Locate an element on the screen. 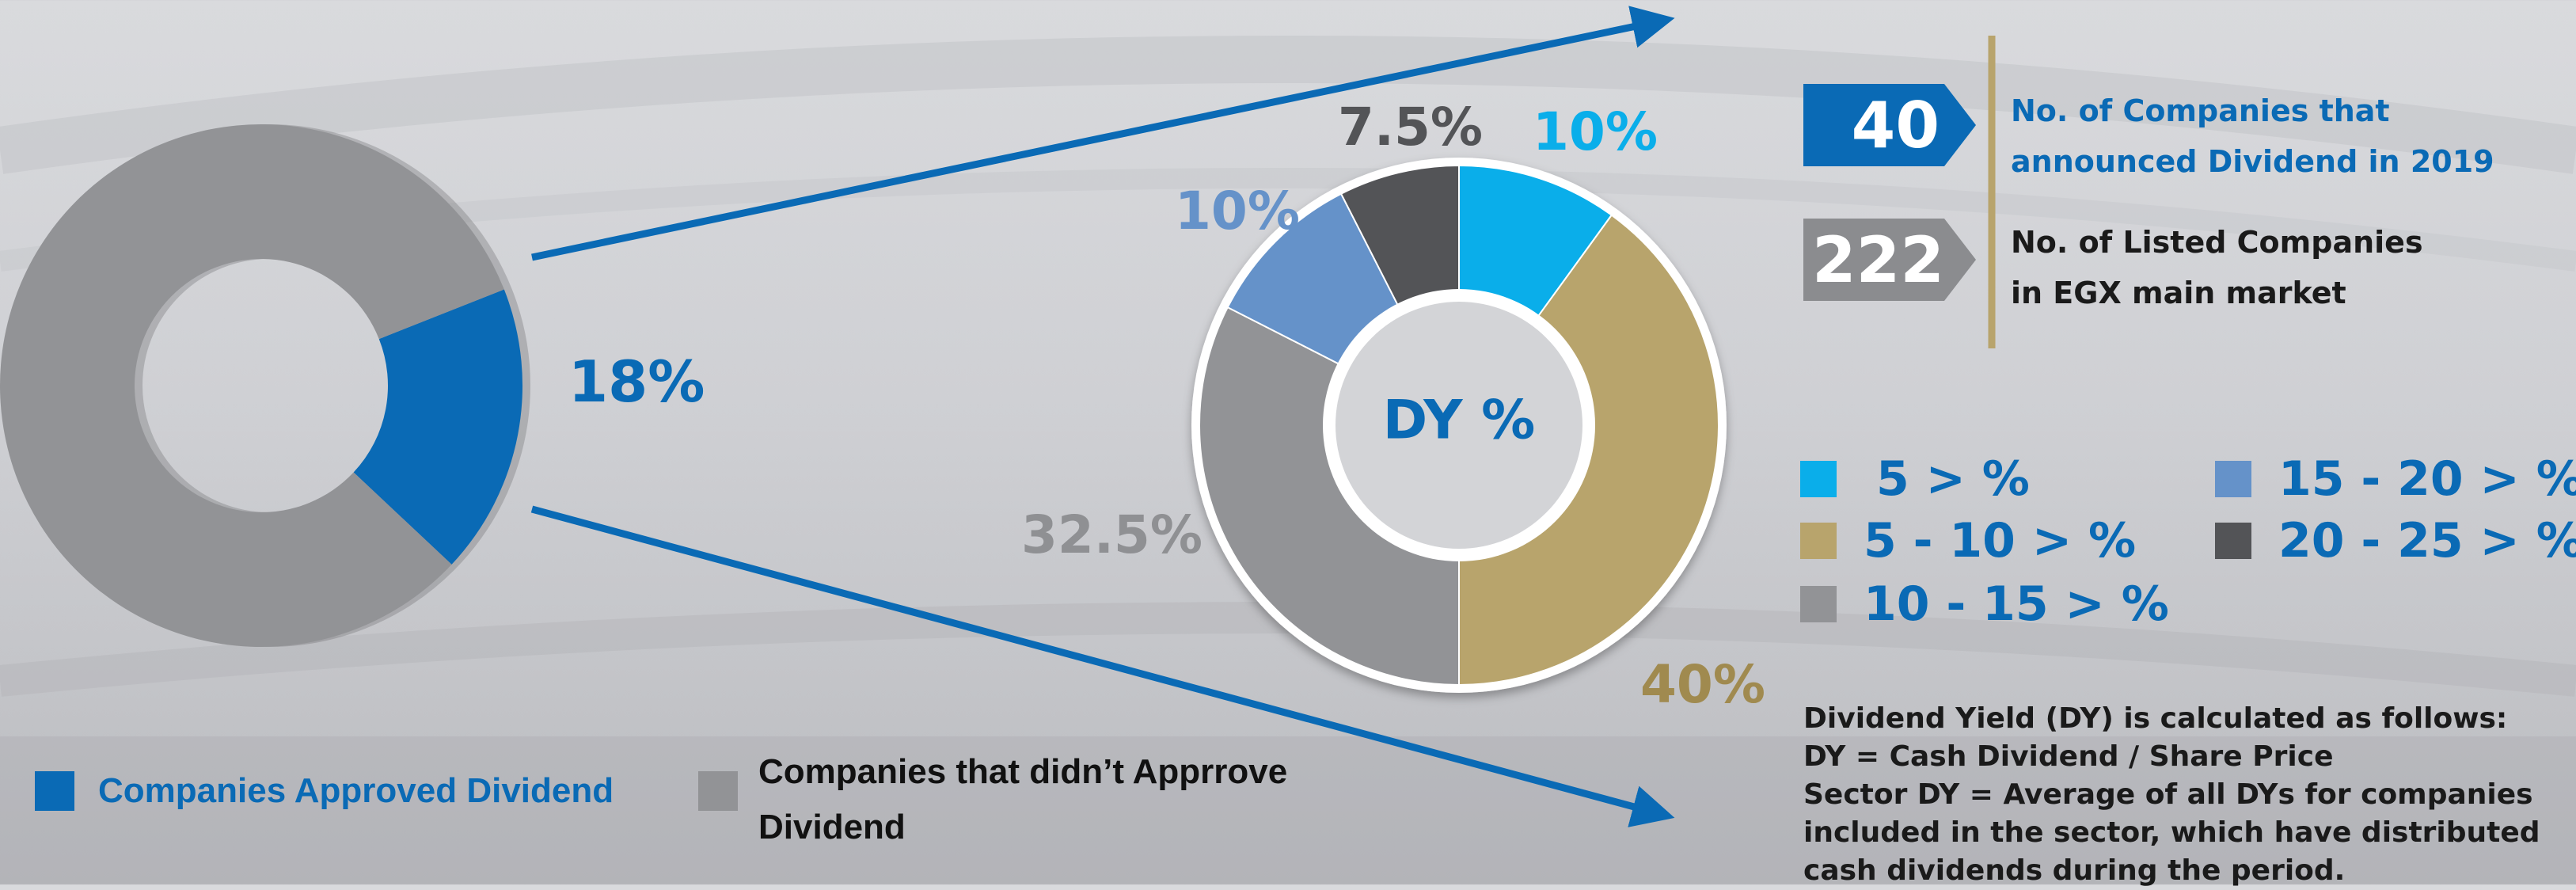 This screenshot has width=2576, height=890. dy-label-20-25: 7.5% is located at coordinates (1411, 127).